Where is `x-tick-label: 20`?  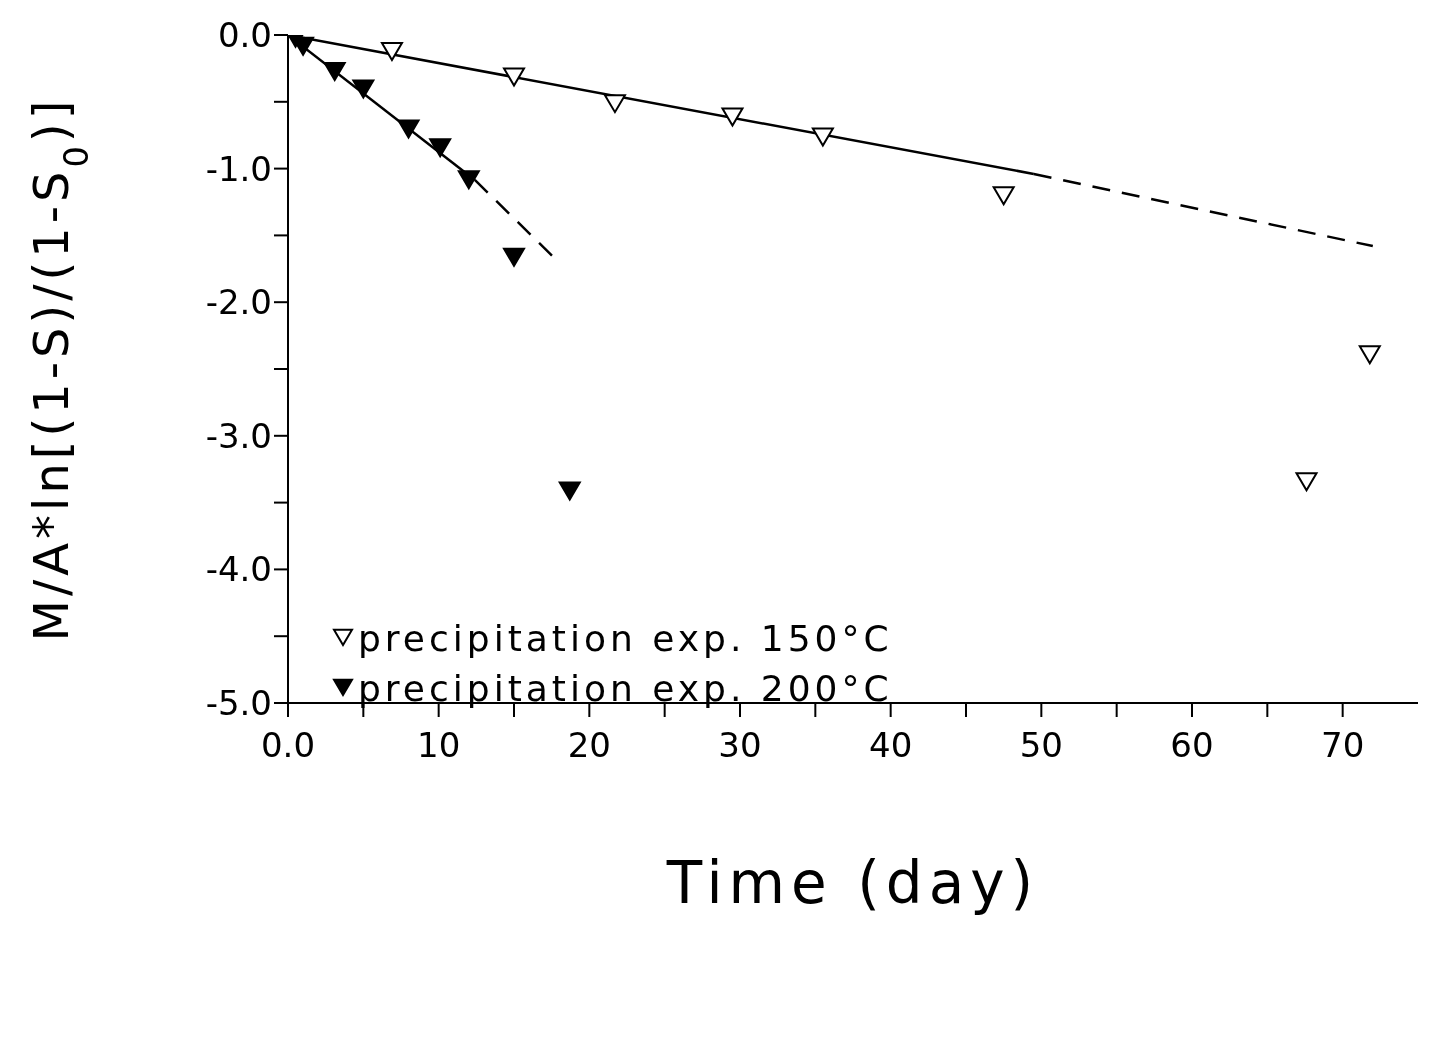
x-tick-label: 20 is located at coordinates (589, 745).